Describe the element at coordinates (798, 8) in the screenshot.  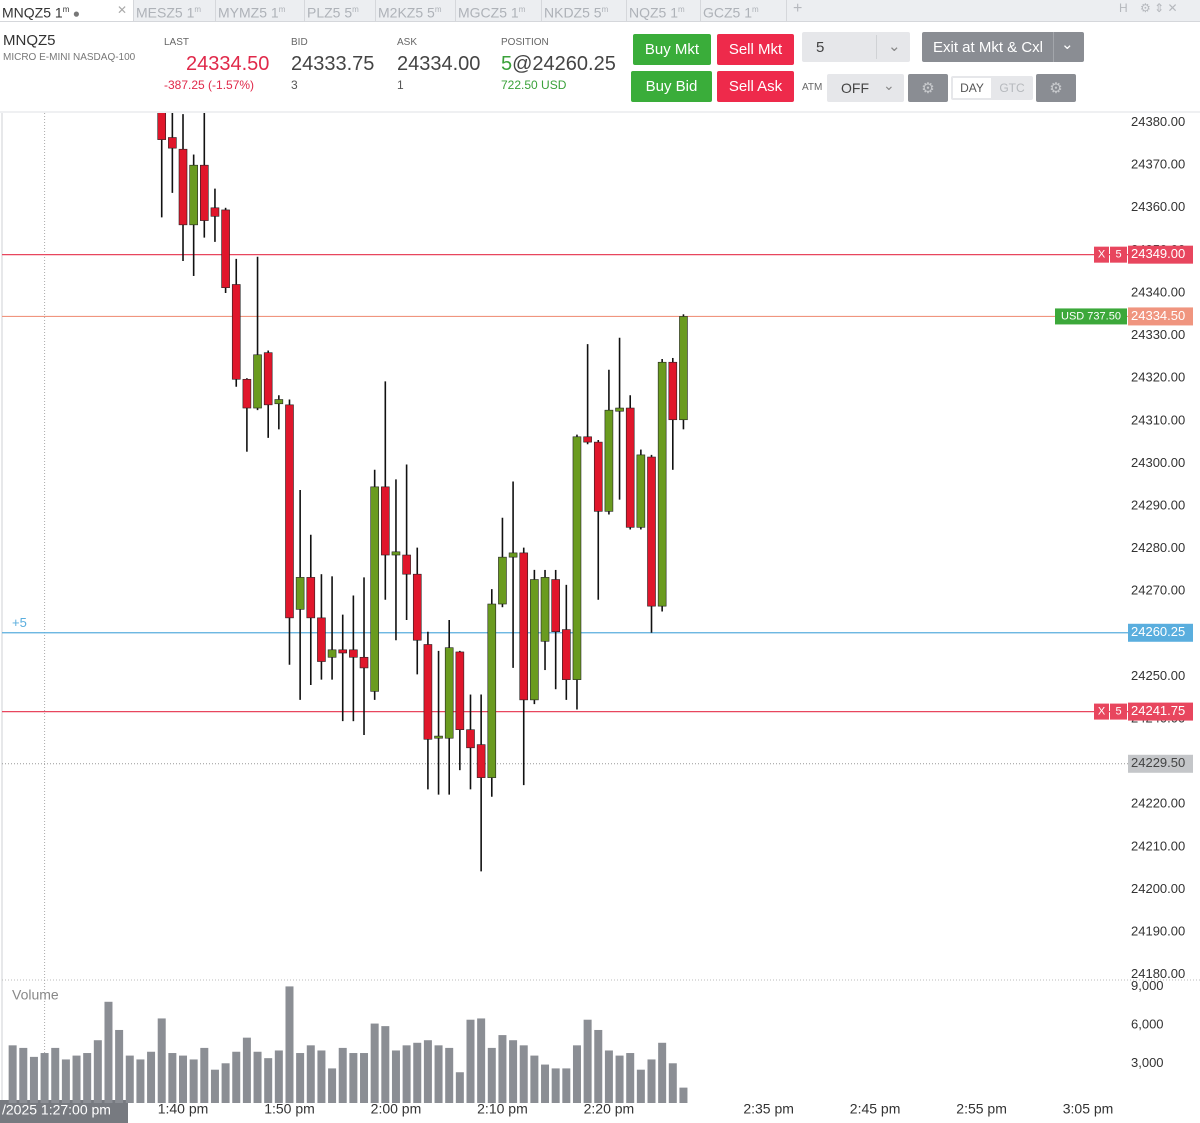
I see `add-tab: +` at that location.